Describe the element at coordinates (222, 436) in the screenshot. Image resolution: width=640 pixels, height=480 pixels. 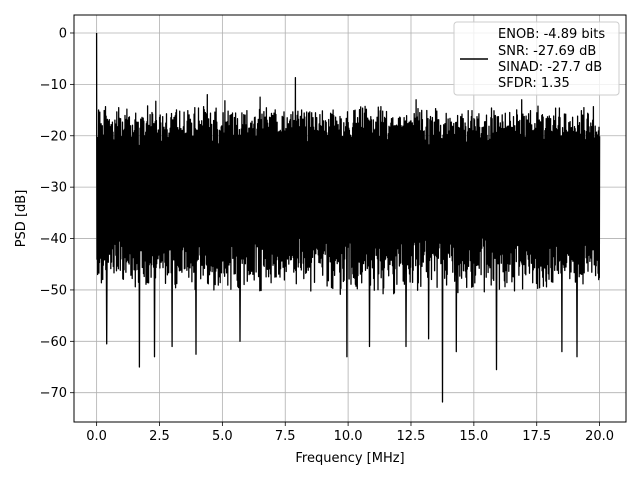
I see `x-tick-label: 5.0` at that location.